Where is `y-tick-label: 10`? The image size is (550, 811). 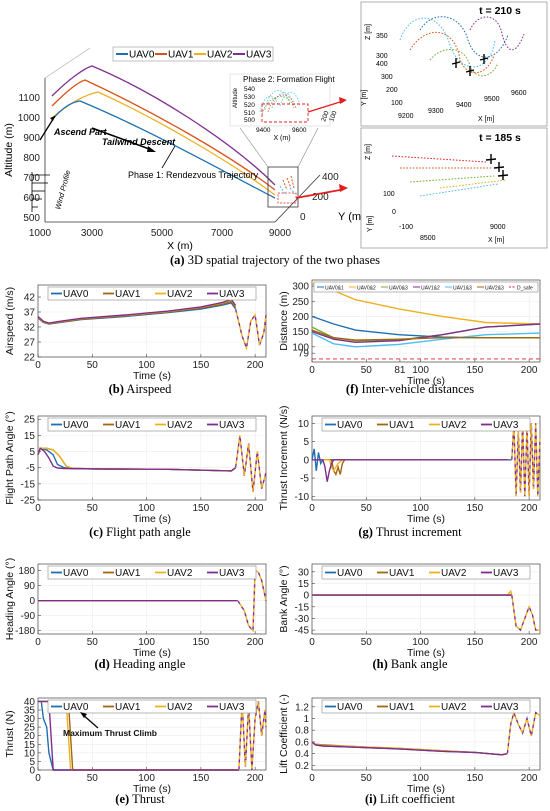 y-tick-label: 10 is located at coordinates (304, 424).